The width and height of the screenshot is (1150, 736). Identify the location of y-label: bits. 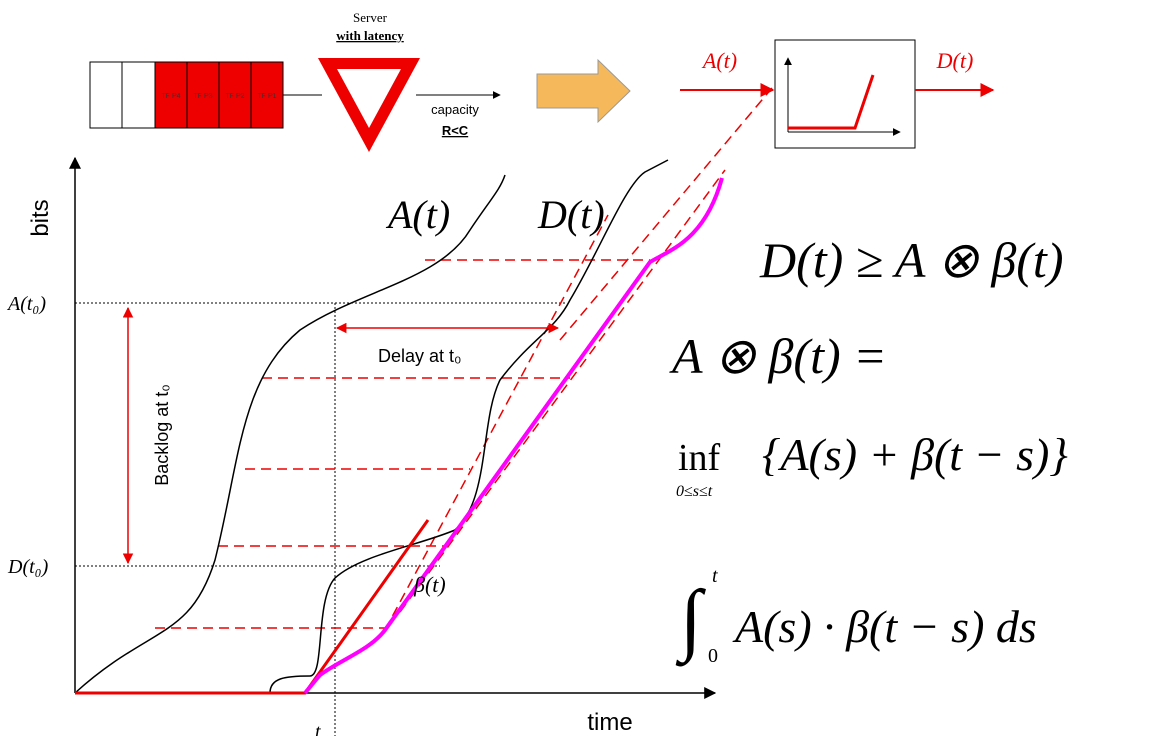
(40, 217).